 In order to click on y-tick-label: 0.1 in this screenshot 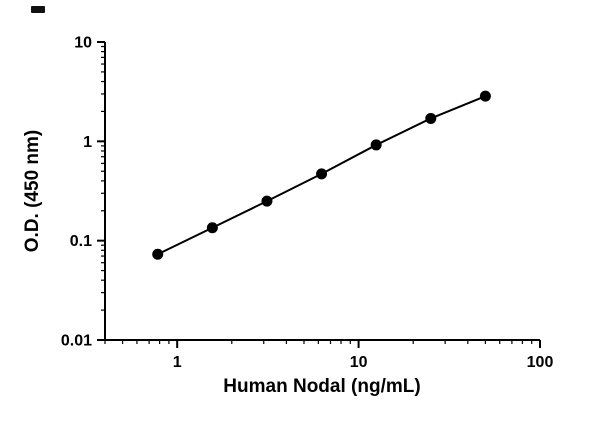, I will do `click(81, 241)`.